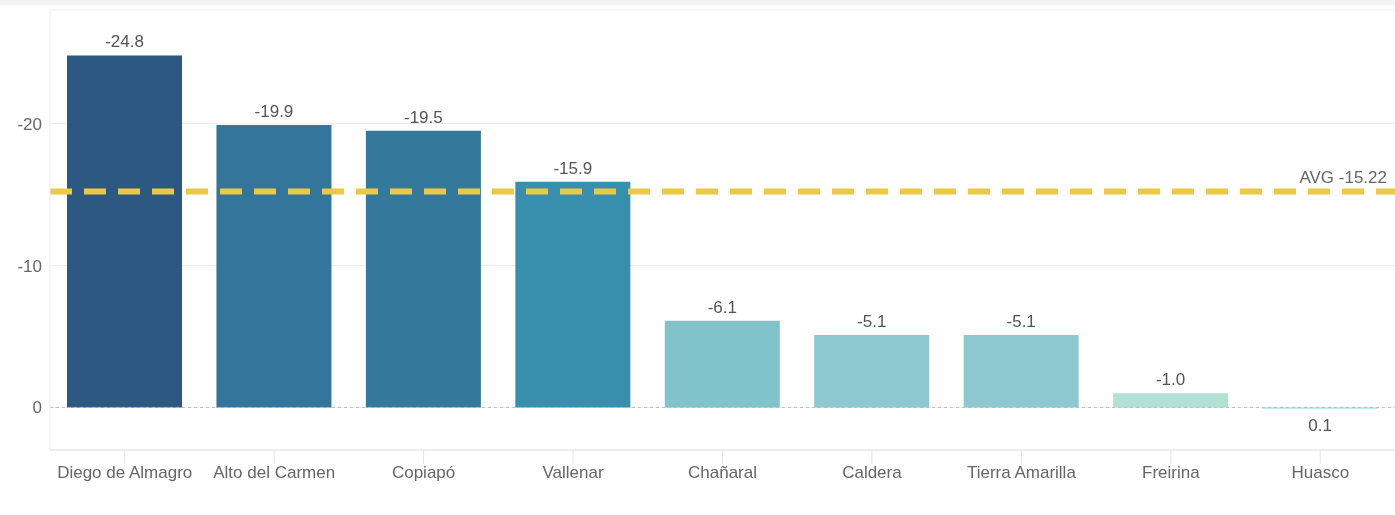  I want to click on x-tick-label: Caldera, so click(872, 473).